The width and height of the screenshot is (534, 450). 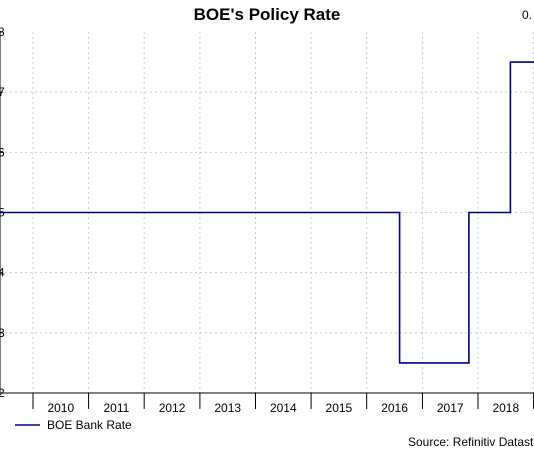 I want to click on x-tick-label: 2016, so click(x=394, y=408).